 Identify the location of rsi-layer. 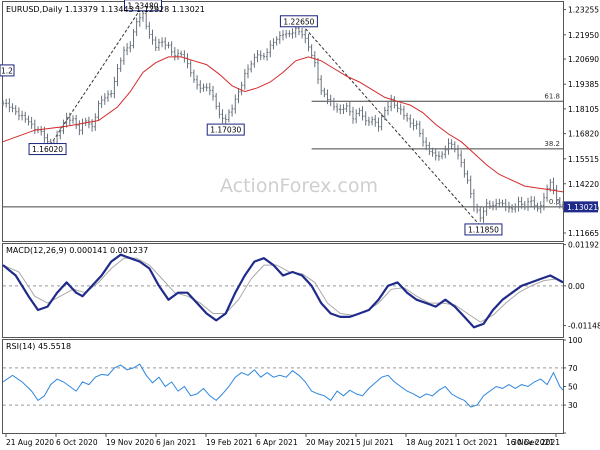
(283, 385).